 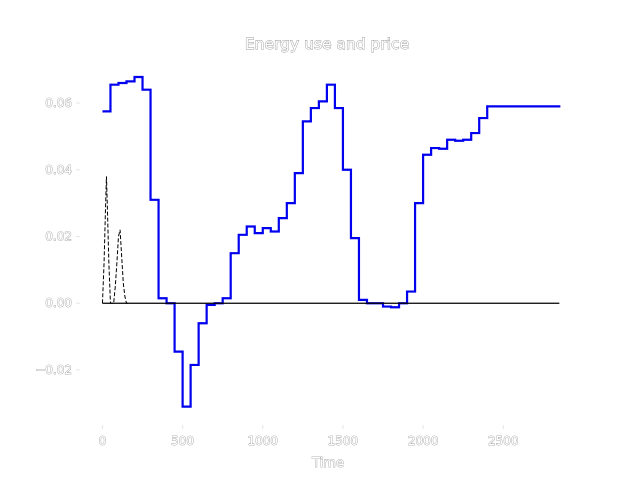 What do you see at coordinates (58, 103) in the screenshot?
I see `y-tick-label: 0.06` at bounding box center [58, 103].